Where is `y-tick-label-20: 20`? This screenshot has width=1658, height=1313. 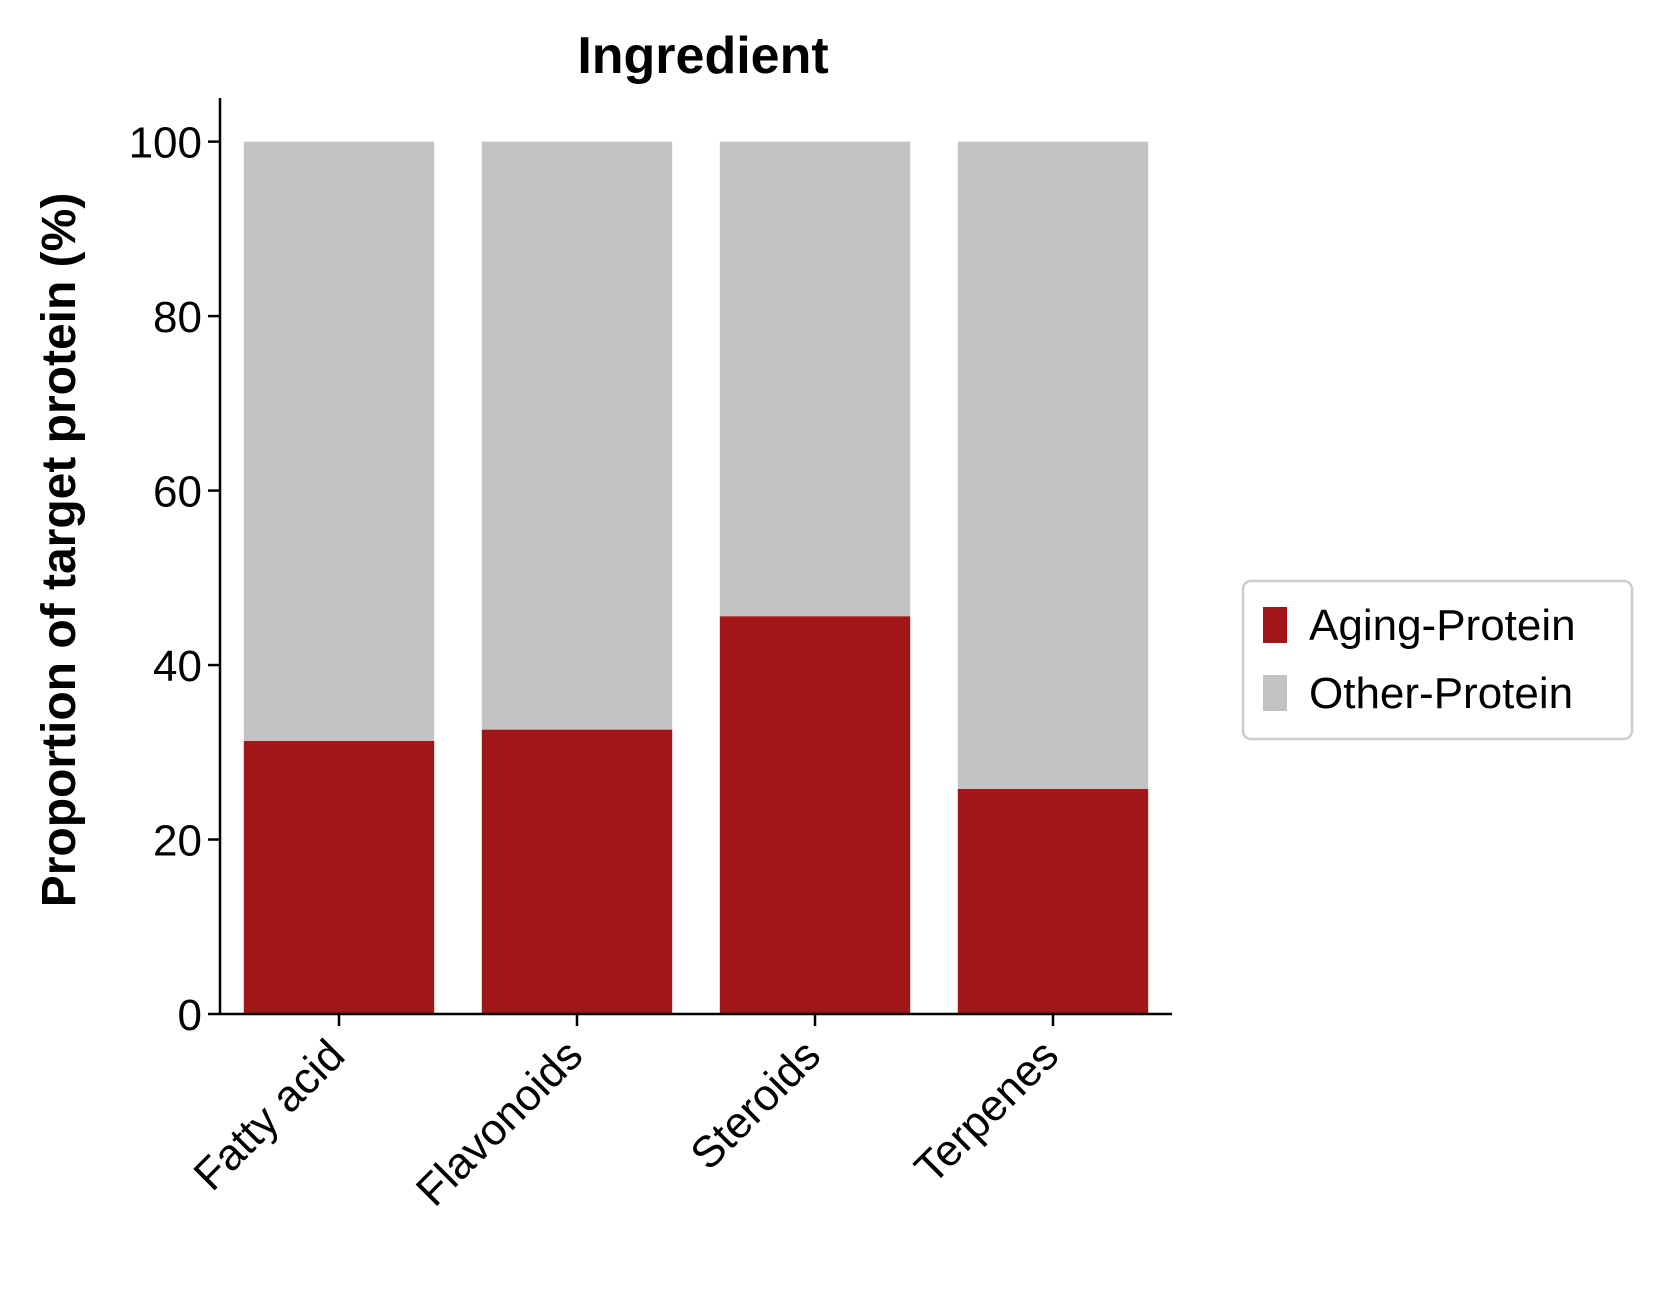 y-tick-label-20: 20 is located at coordinates (177, 841).